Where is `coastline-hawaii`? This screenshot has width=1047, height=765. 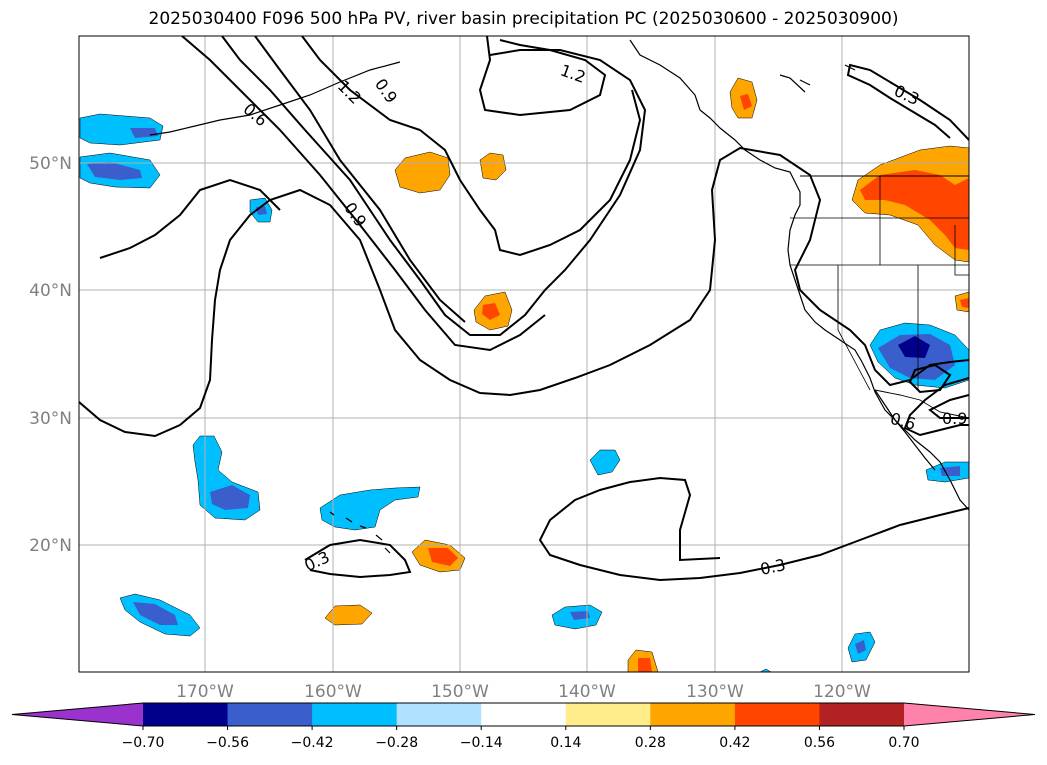
coastline-hawaii is located at coordinates (360, 532).